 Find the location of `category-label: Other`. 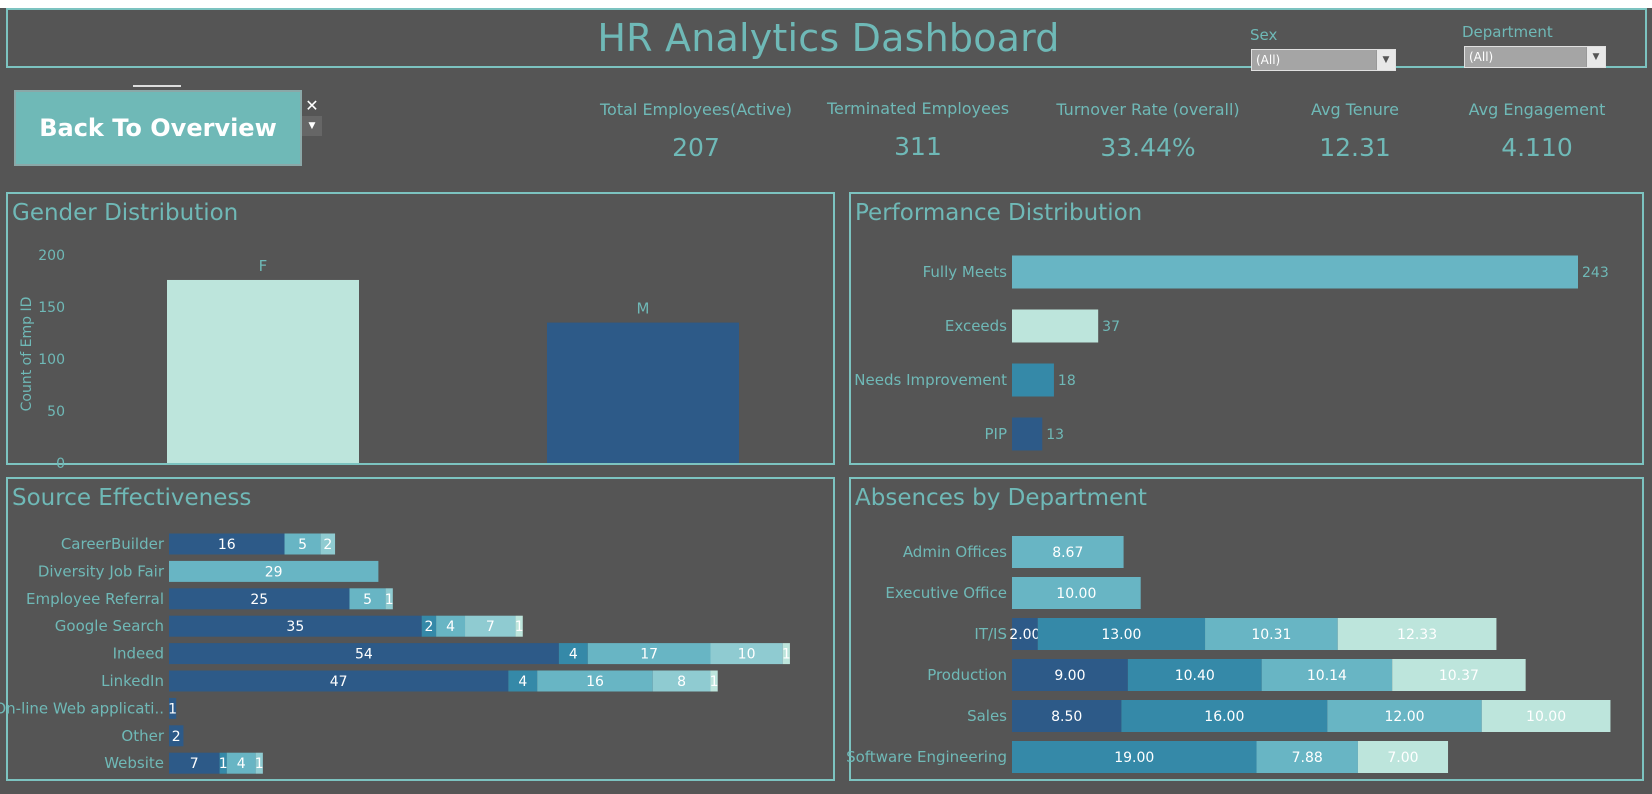

category-label: Other is located at coordinates (142, 736).